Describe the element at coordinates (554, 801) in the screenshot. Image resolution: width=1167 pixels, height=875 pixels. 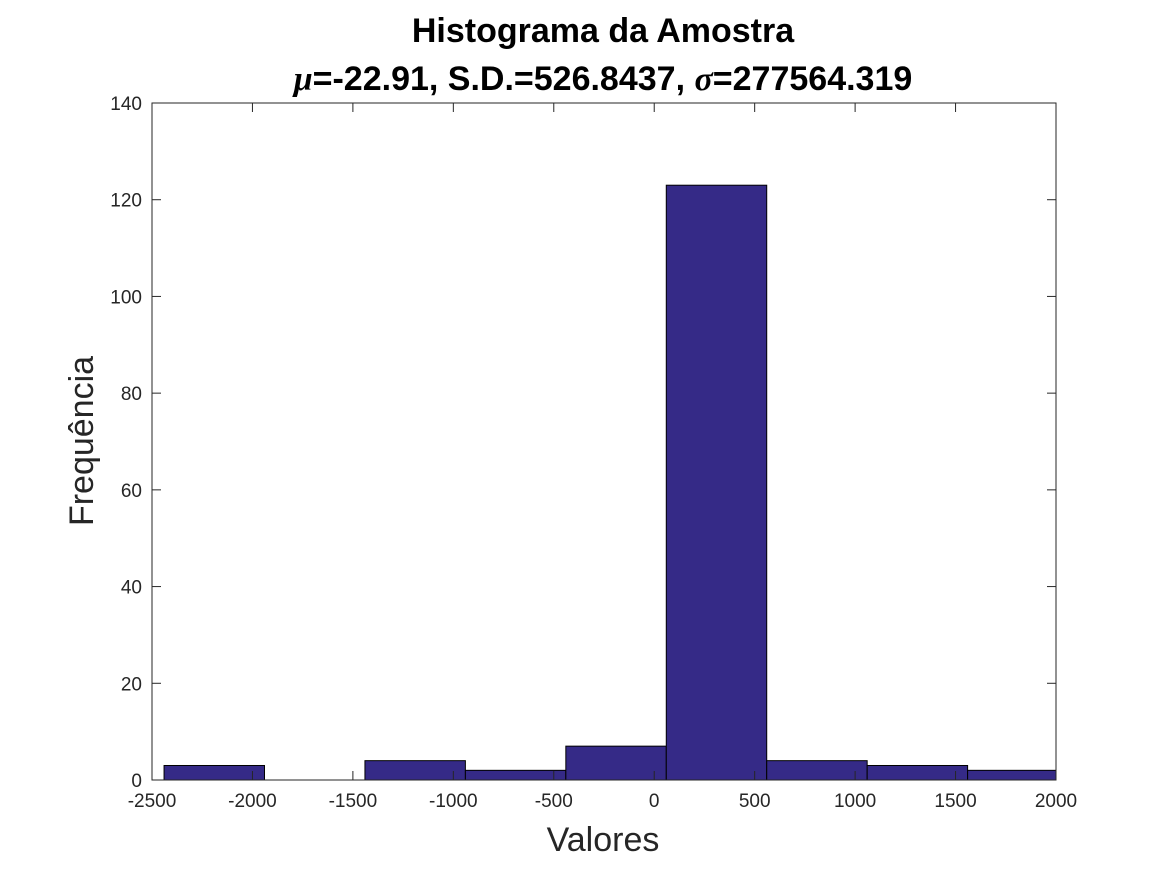
I see `x-tick-label: -500` at that location.